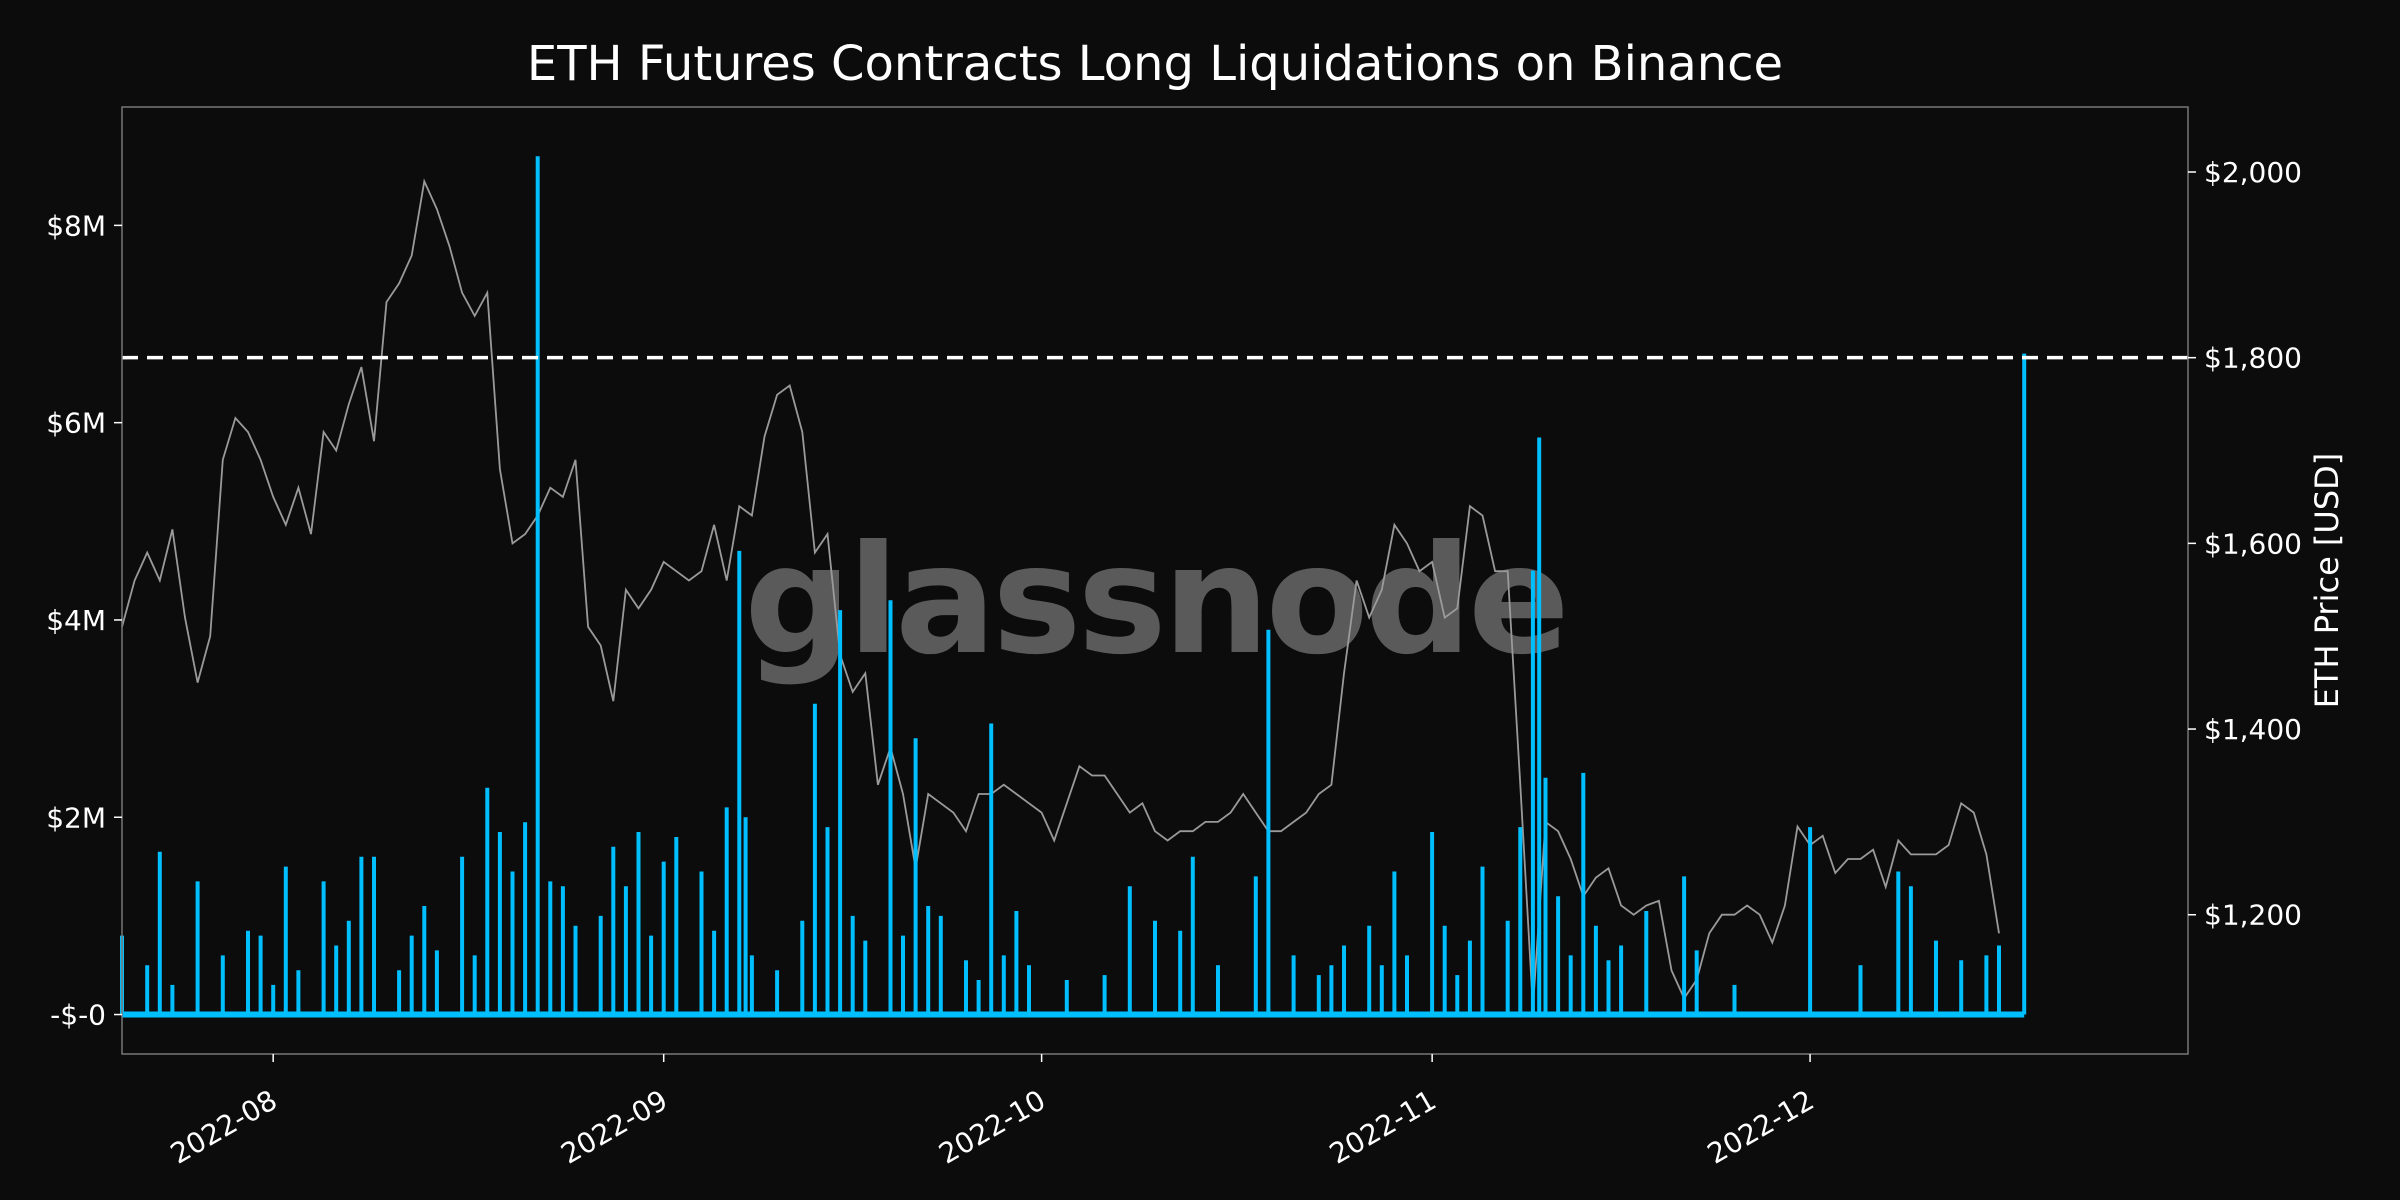 This screenshot has height=1200, width=2400. Describe the element at coordinates (1155, 601) in the screenshot. I see `watermark: glassnode` at that location.